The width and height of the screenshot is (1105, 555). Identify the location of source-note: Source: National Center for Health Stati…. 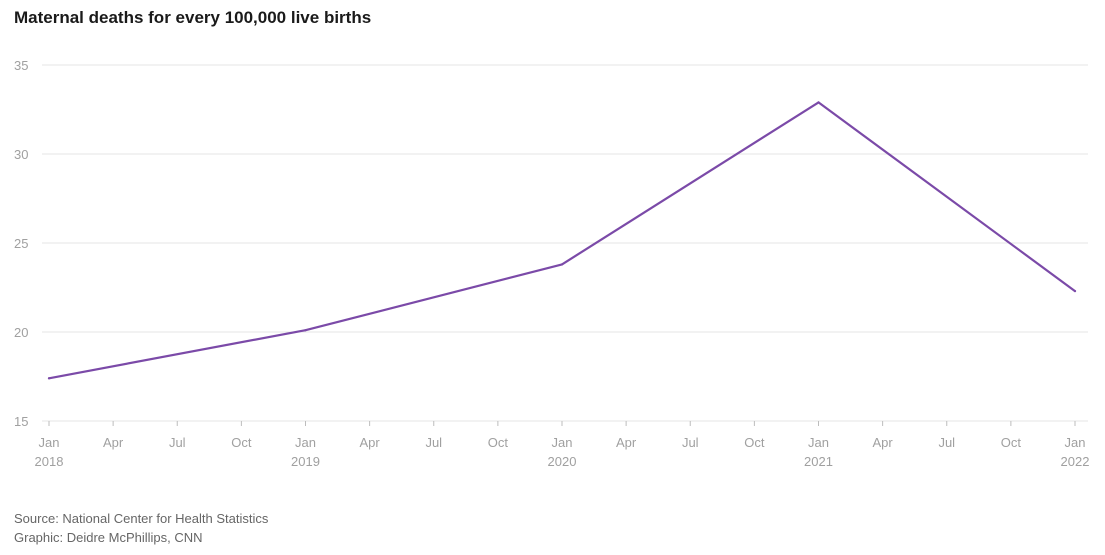
(141, 528).